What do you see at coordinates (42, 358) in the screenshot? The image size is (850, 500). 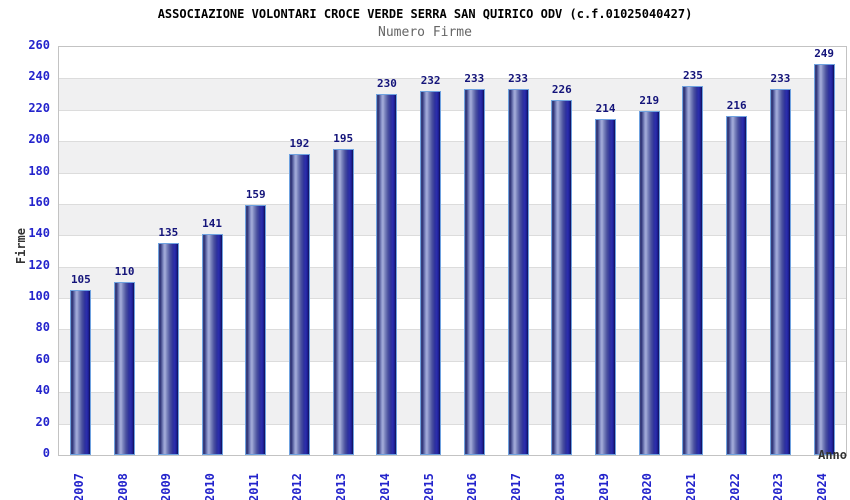 I see `y-tick-label: 60` at bounding box center [42, 358].